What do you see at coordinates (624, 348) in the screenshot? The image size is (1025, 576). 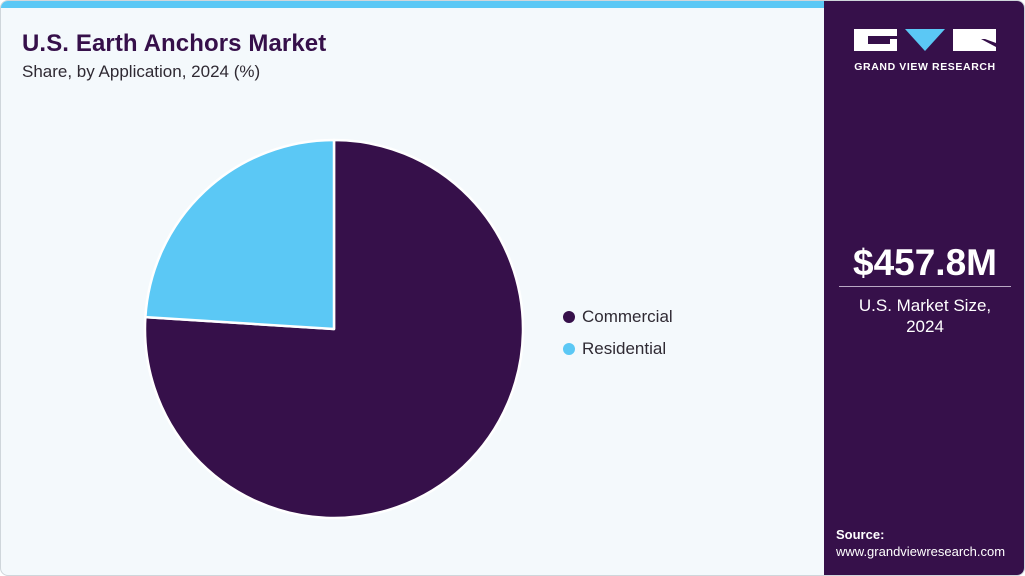 I see `legend-label-residential: Residential` at bounding box center [624, 348].